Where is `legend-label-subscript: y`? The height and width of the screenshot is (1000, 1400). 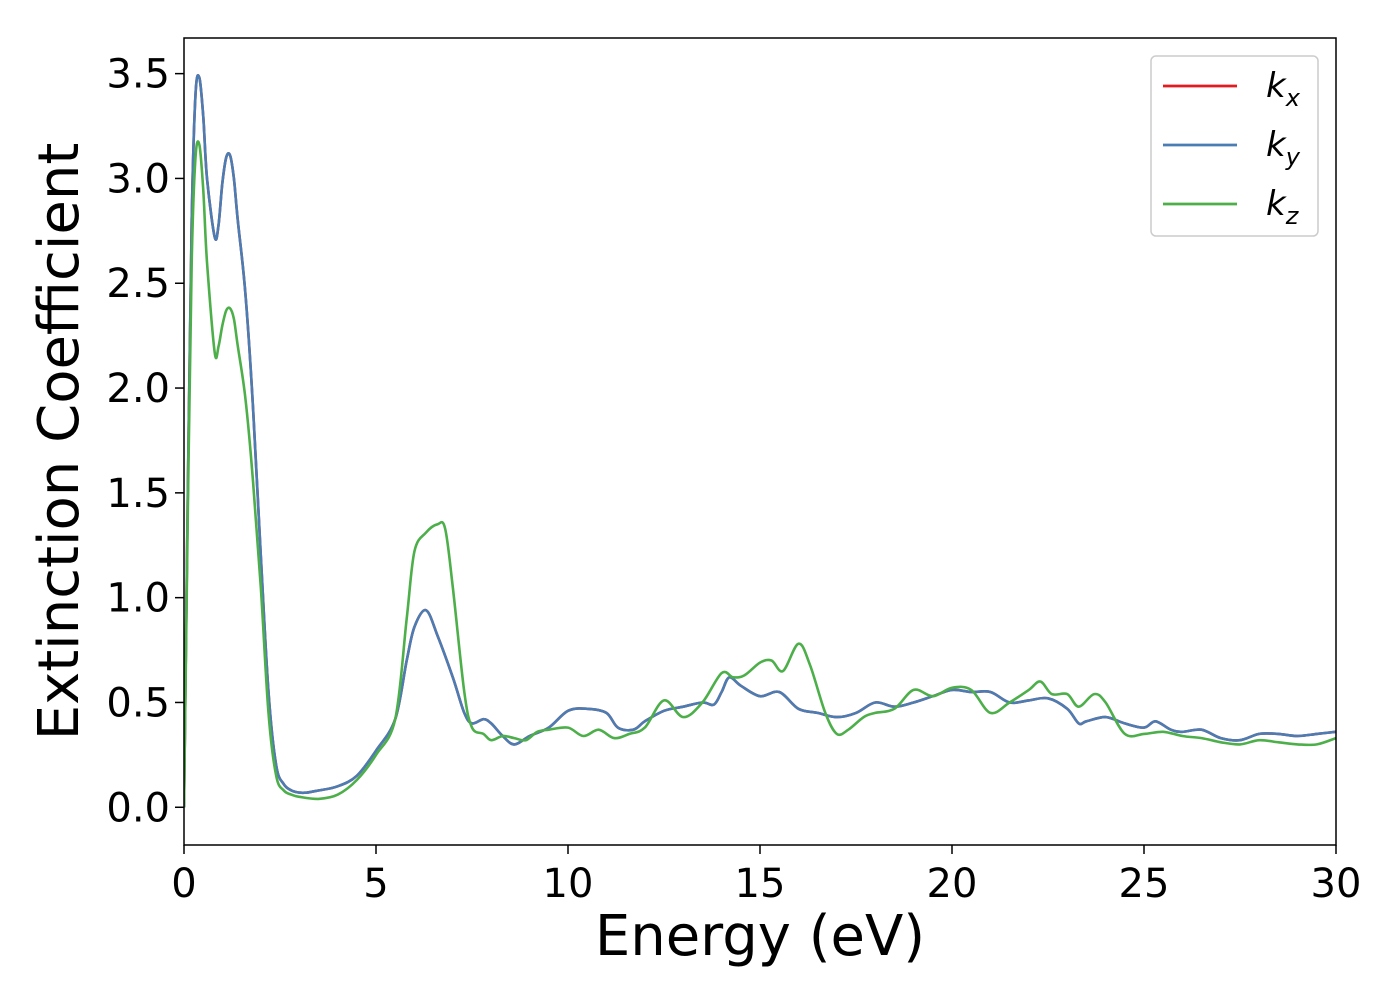 legend-label-subscript: y is located at coordinates (1293, 157).